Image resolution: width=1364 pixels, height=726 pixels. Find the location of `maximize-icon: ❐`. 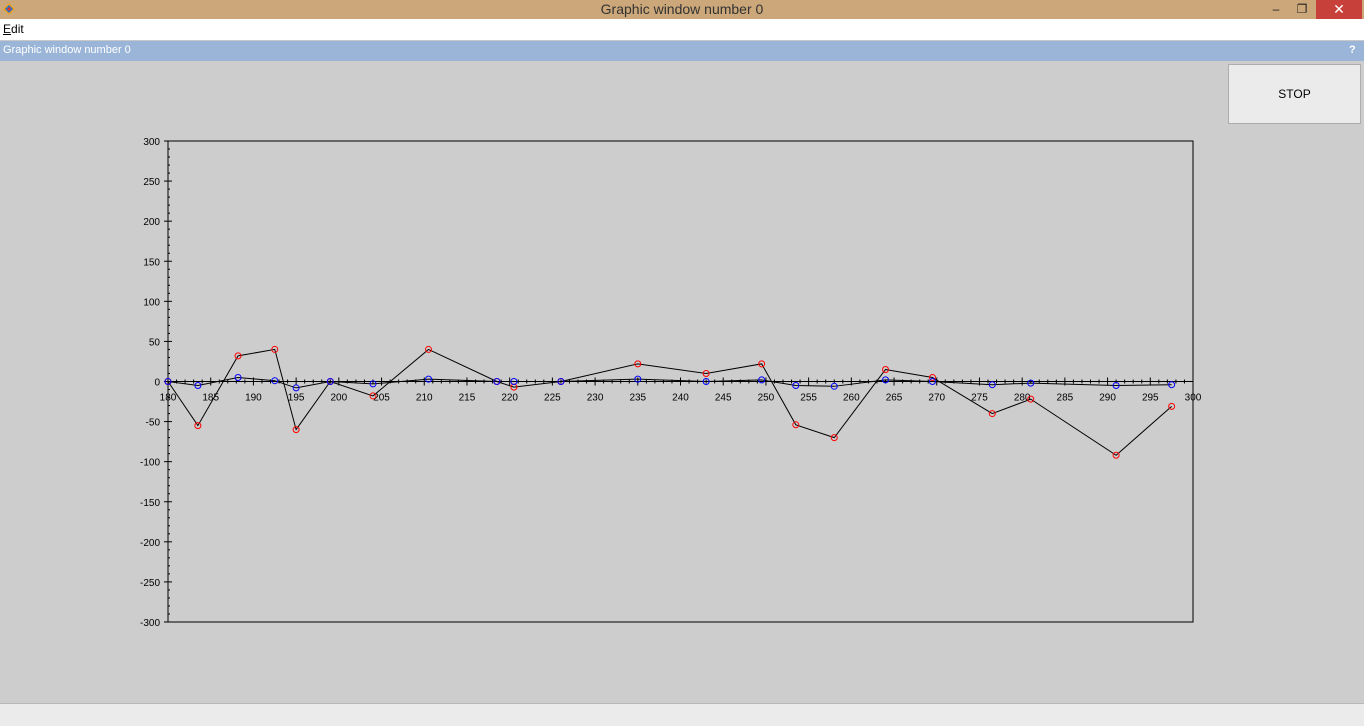

maximize-icon: ❐ is located at coordinates (1302, 9).